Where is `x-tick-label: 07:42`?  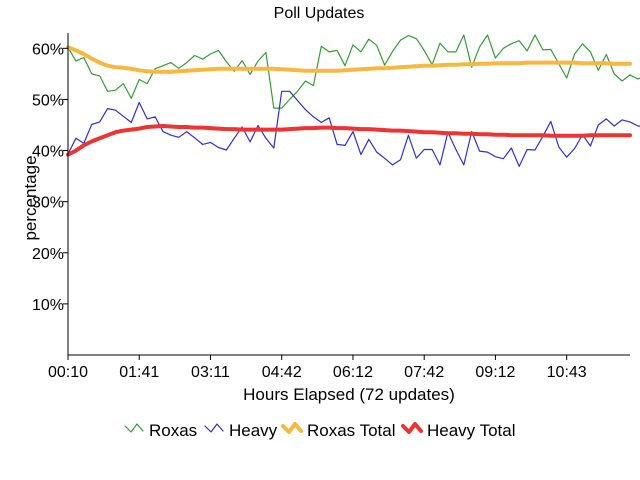
x-tick-label: 07:42 is located at coordinates (424, 372).